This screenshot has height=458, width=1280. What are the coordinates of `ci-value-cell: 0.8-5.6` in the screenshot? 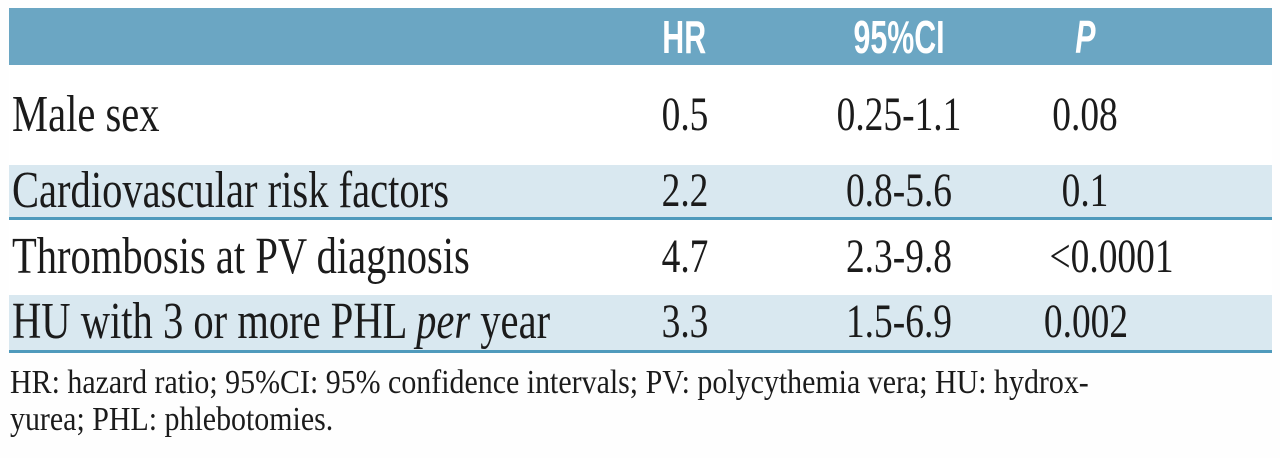 It's located at (899, 192).